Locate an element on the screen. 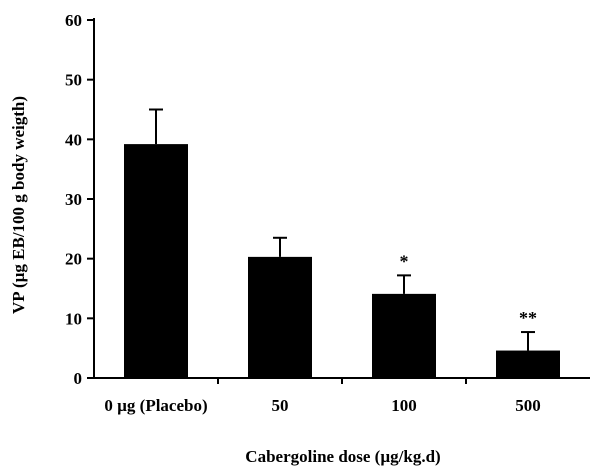 The height and width of the screenshot is (472, 598). y-tick-label: 40 is located at coordinates (73, 139).